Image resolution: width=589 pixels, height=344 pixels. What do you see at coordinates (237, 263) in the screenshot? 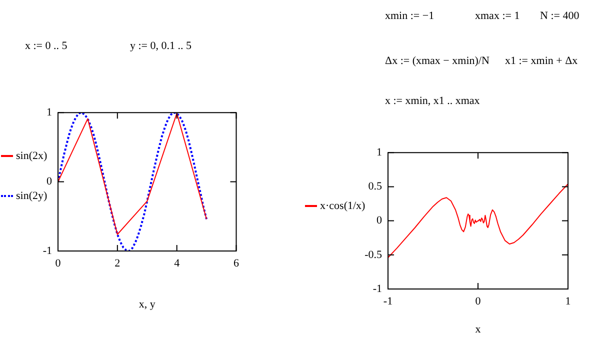
I see `x-tick-label: 6` at bounding box center [237, 263].